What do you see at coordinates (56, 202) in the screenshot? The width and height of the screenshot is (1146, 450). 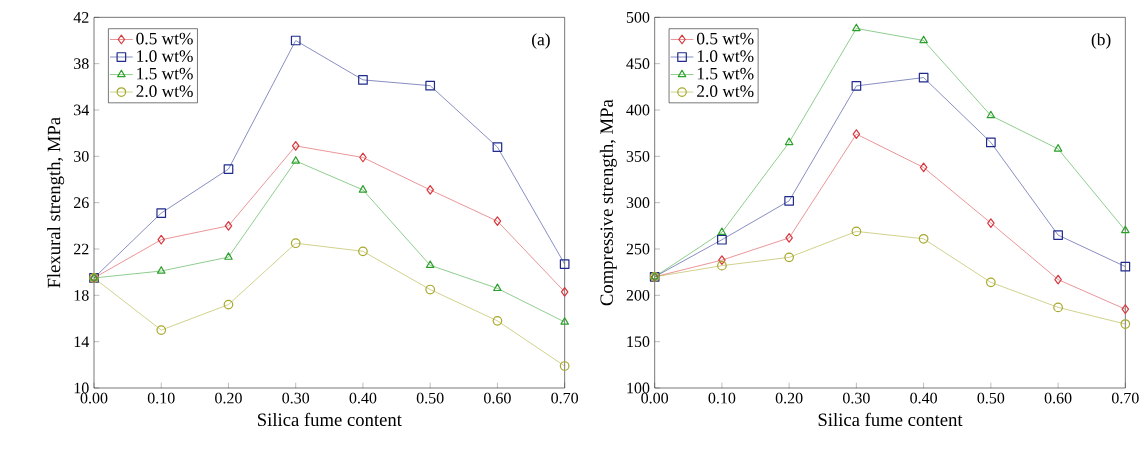 I see `y-axis-title: Flexural strength, MPa` at bounding box center [56, 202].